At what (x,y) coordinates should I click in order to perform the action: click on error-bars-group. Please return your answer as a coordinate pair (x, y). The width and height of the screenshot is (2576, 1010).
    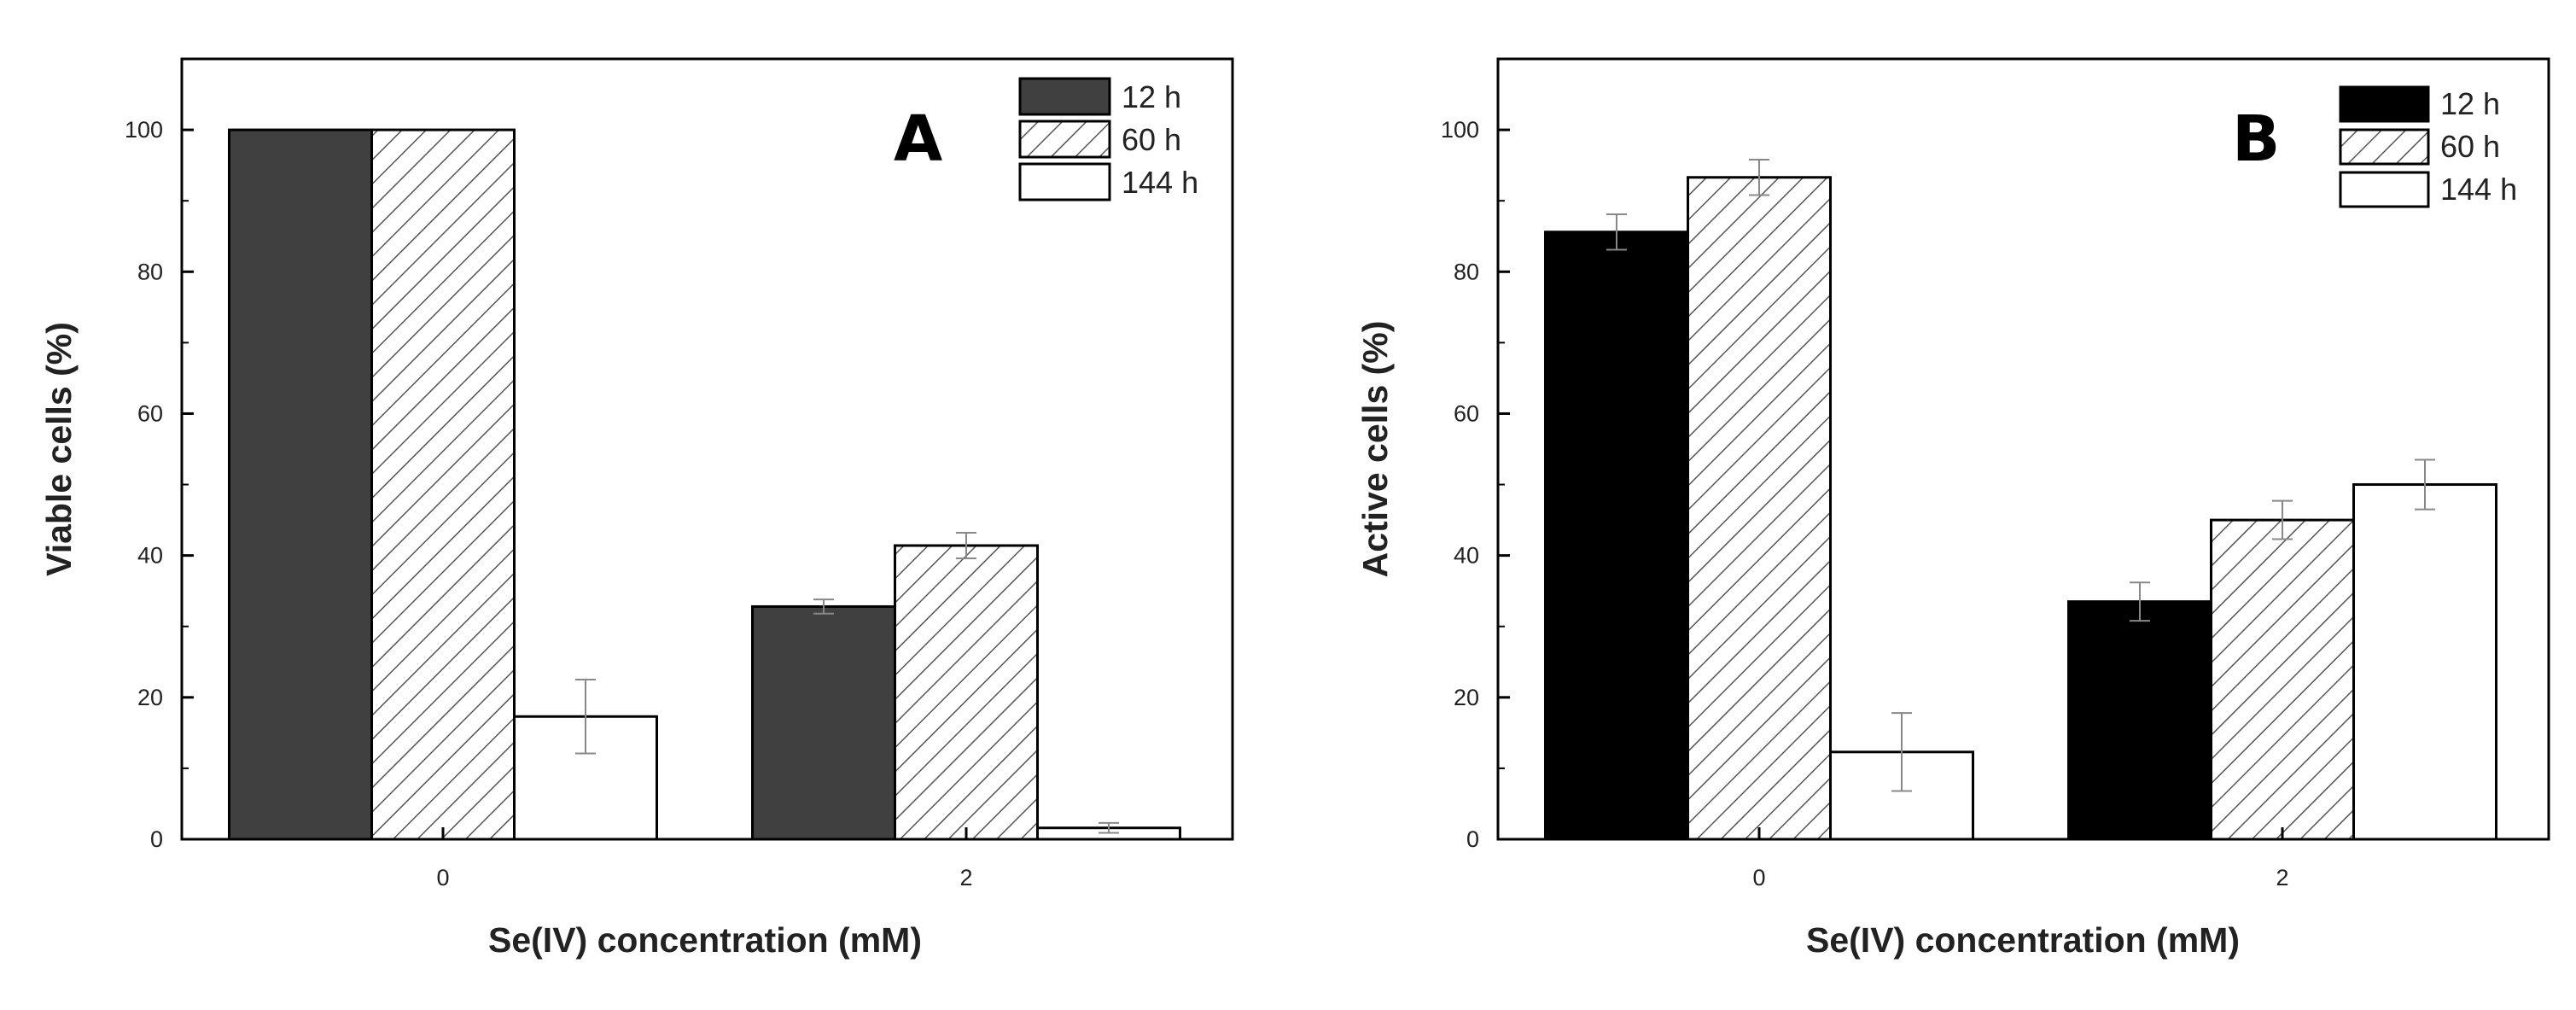
    Looking at the image, I should click on (847, 683).